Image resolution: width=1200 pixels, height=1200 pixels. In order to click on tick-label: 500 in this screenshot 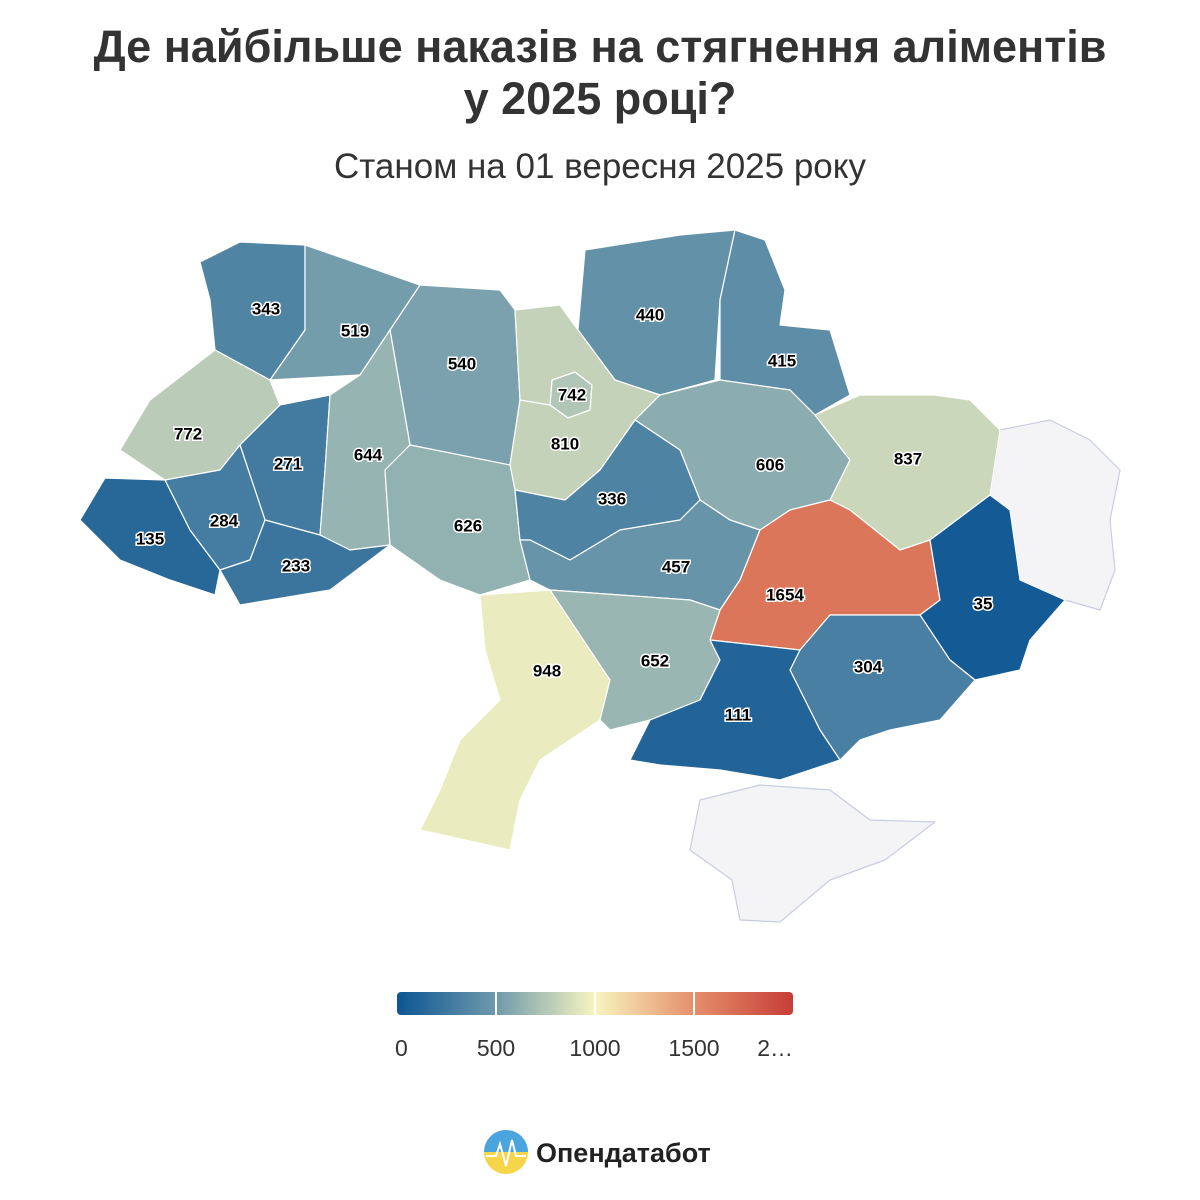, I will do `click(496, 1048)`.